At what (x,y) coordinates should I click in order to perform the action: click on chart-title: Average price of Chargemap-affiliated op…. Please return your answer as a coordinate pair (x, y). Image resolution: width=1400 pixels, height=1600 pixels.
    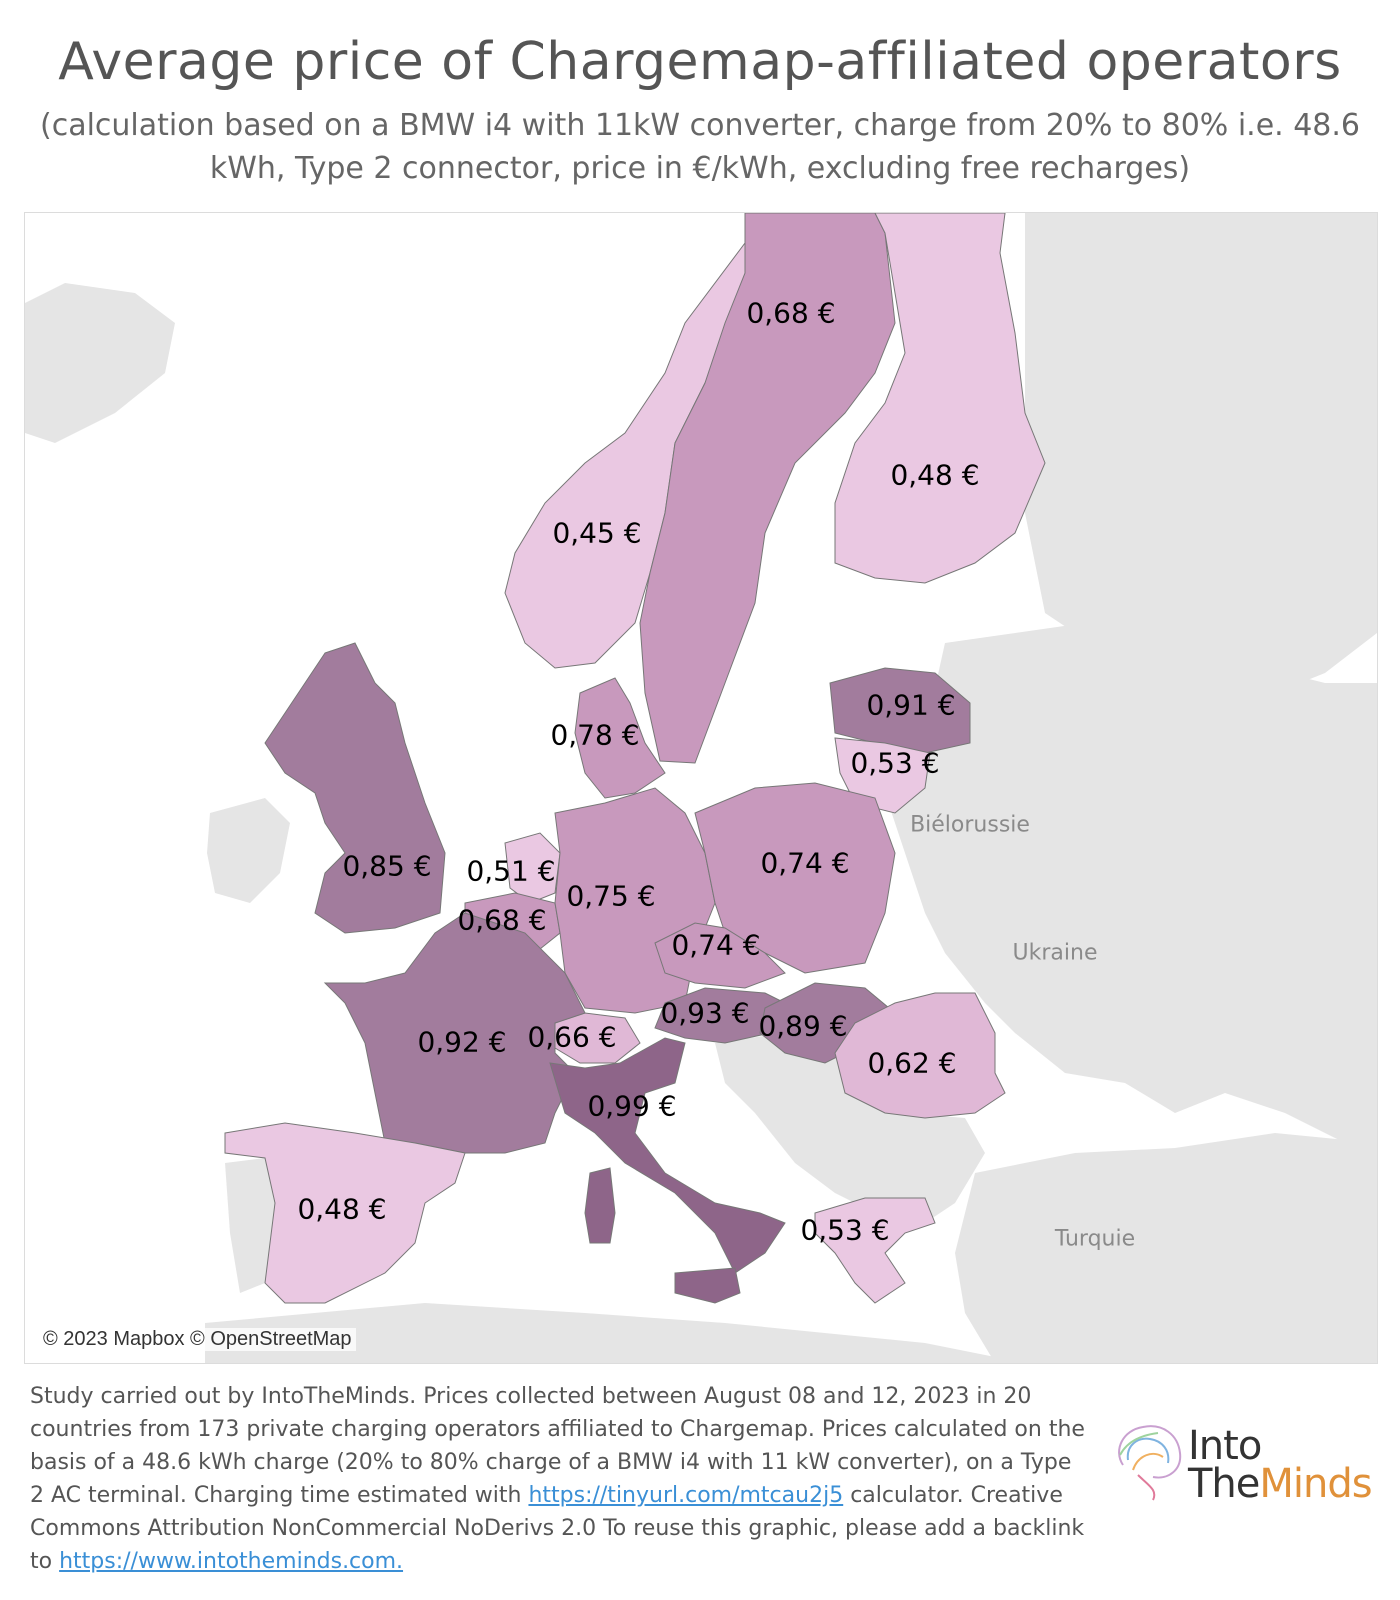
    Looking at the image, I should click on (700, 62).